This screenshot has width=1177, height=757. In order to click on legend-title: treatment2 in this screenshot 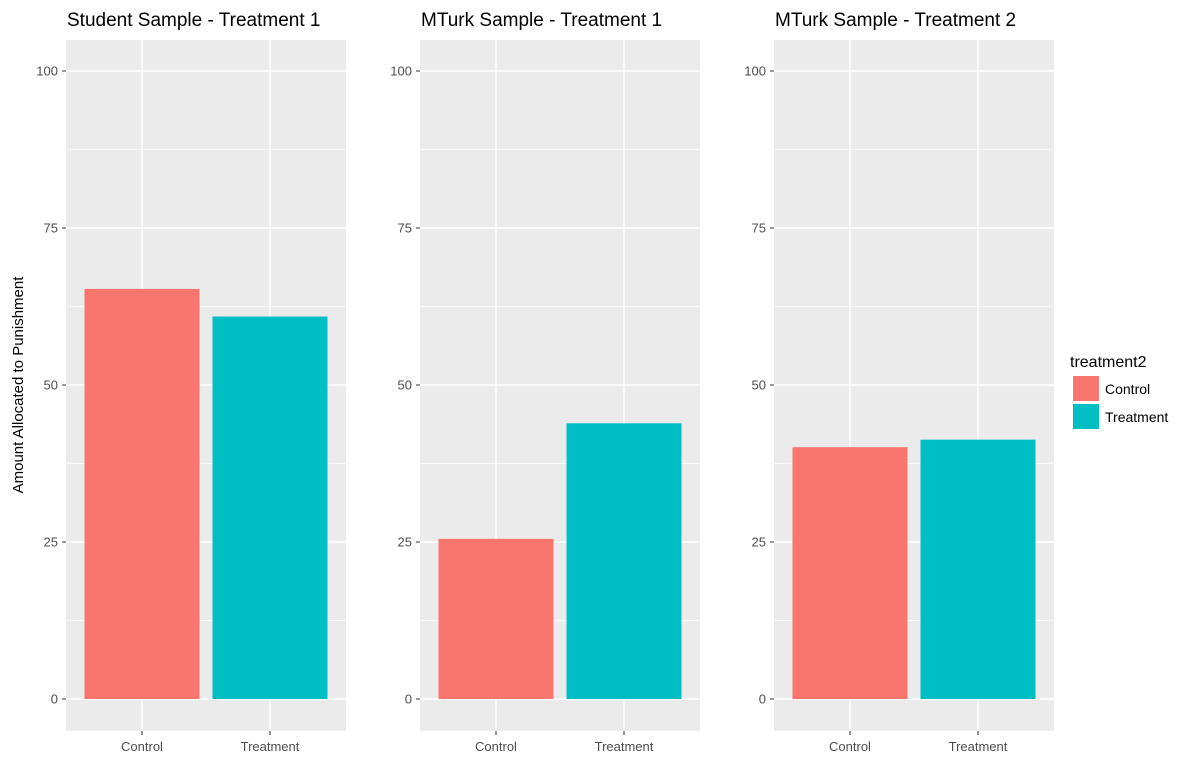, I will do `click(1108, 362)`.